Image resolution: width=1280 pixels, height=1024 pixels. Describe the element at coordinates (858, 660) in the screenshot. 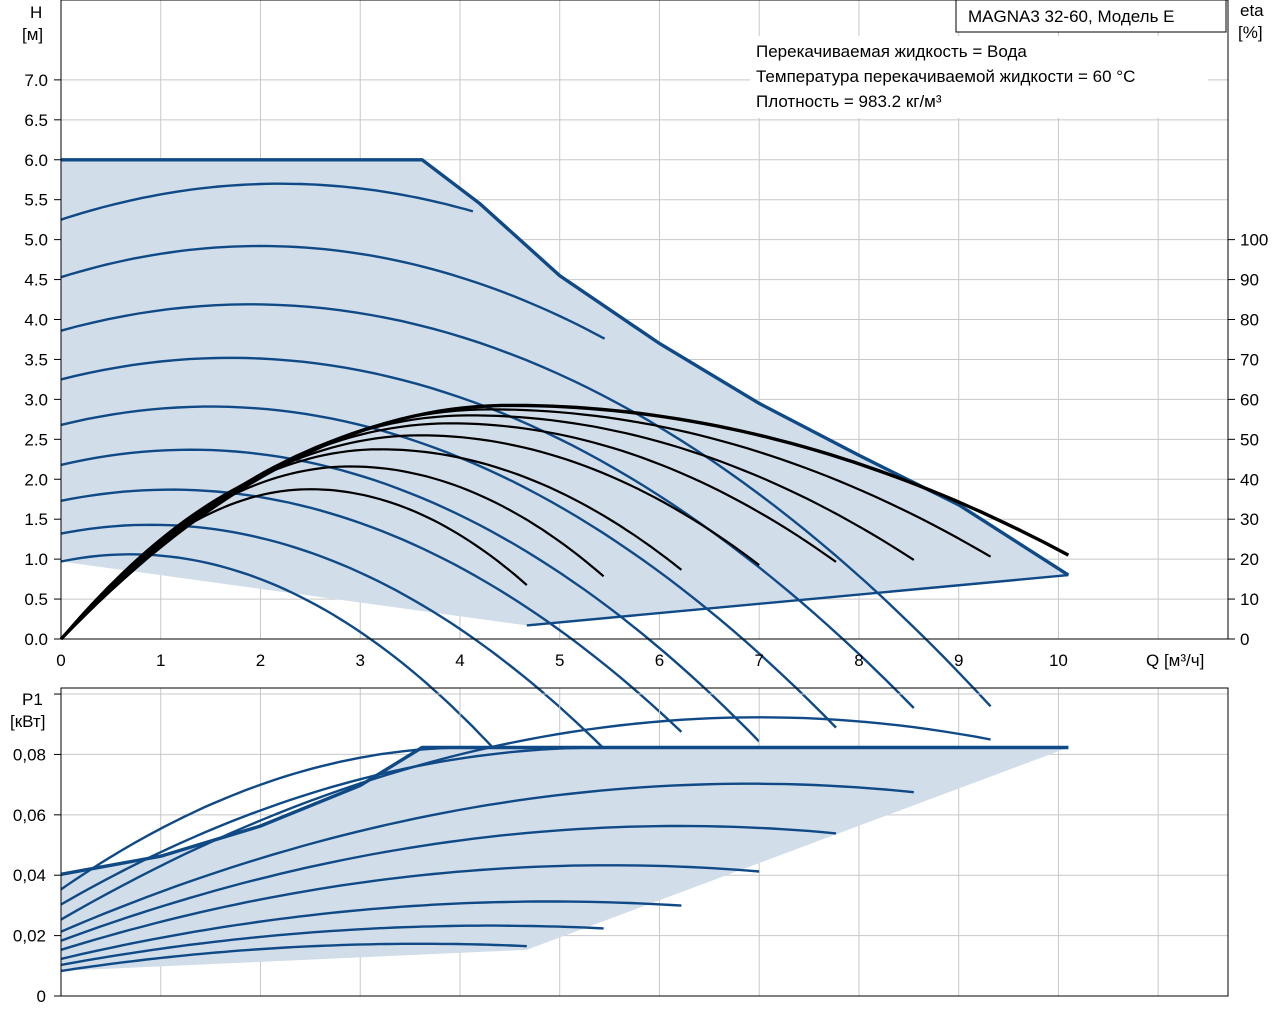

I see `q-tick-label: 8` at that location.